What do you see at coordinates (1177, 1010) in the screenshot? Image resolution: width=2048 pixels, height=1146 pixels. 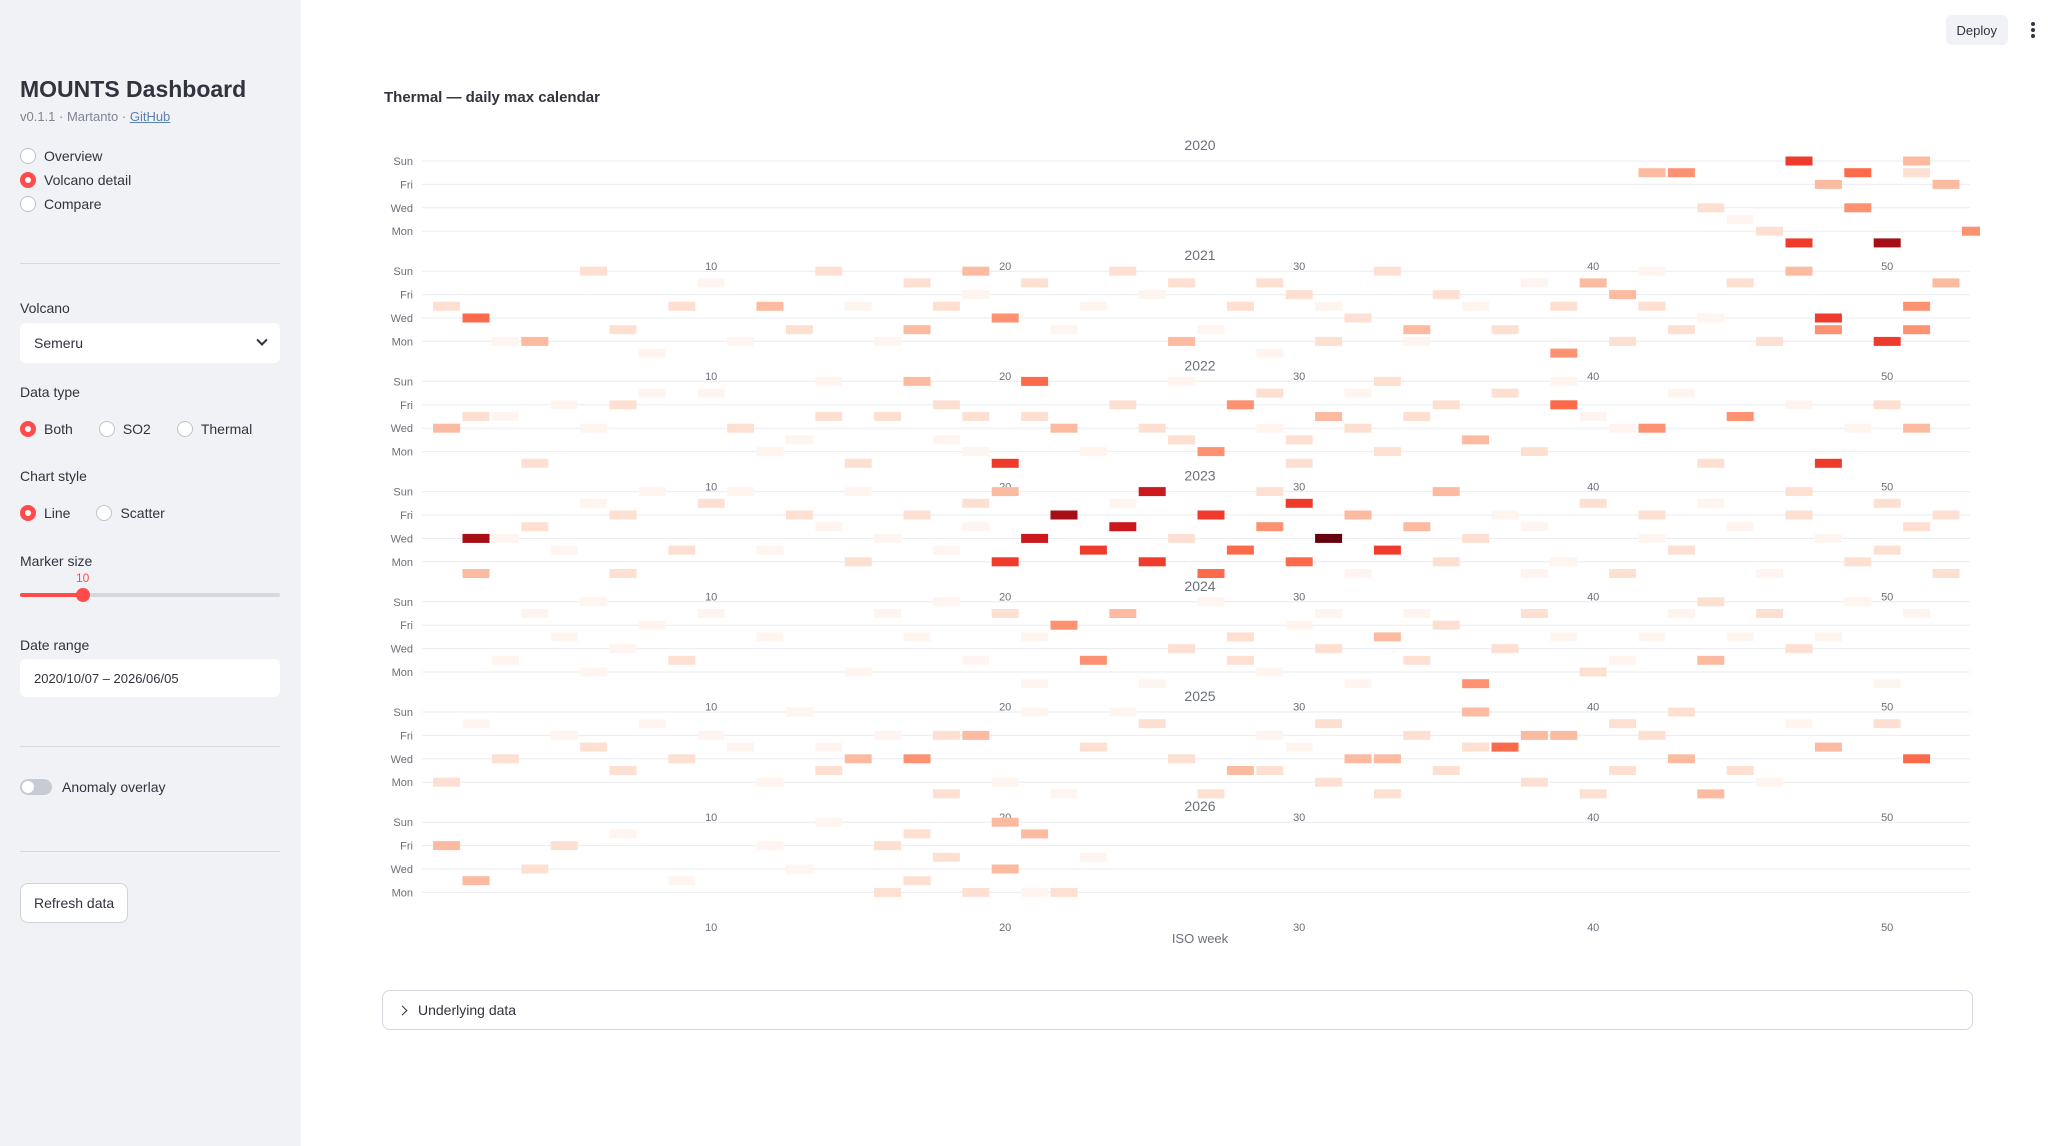 I see `underlying-data-expander: Underlying data` at bounding box center [1177, 1010].